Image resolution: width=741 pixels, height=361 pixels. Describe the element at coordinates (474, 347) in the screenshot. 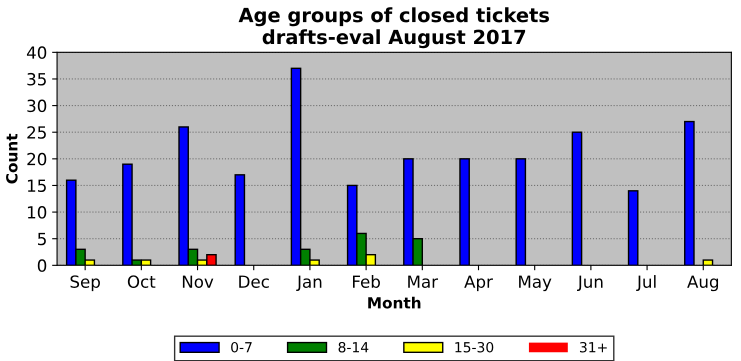

I see `legend-label: 15-30` at that location.